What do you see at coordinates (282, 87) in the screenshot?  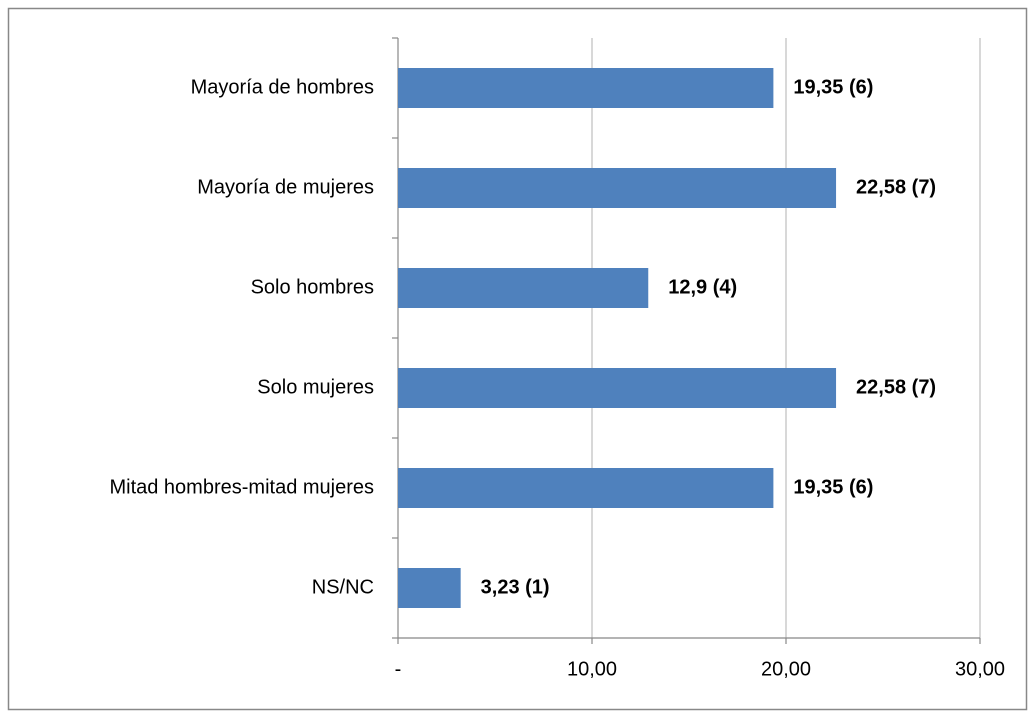 I see `y-tick-label: Mayoría de hombres` at bounding box center [282, 87].